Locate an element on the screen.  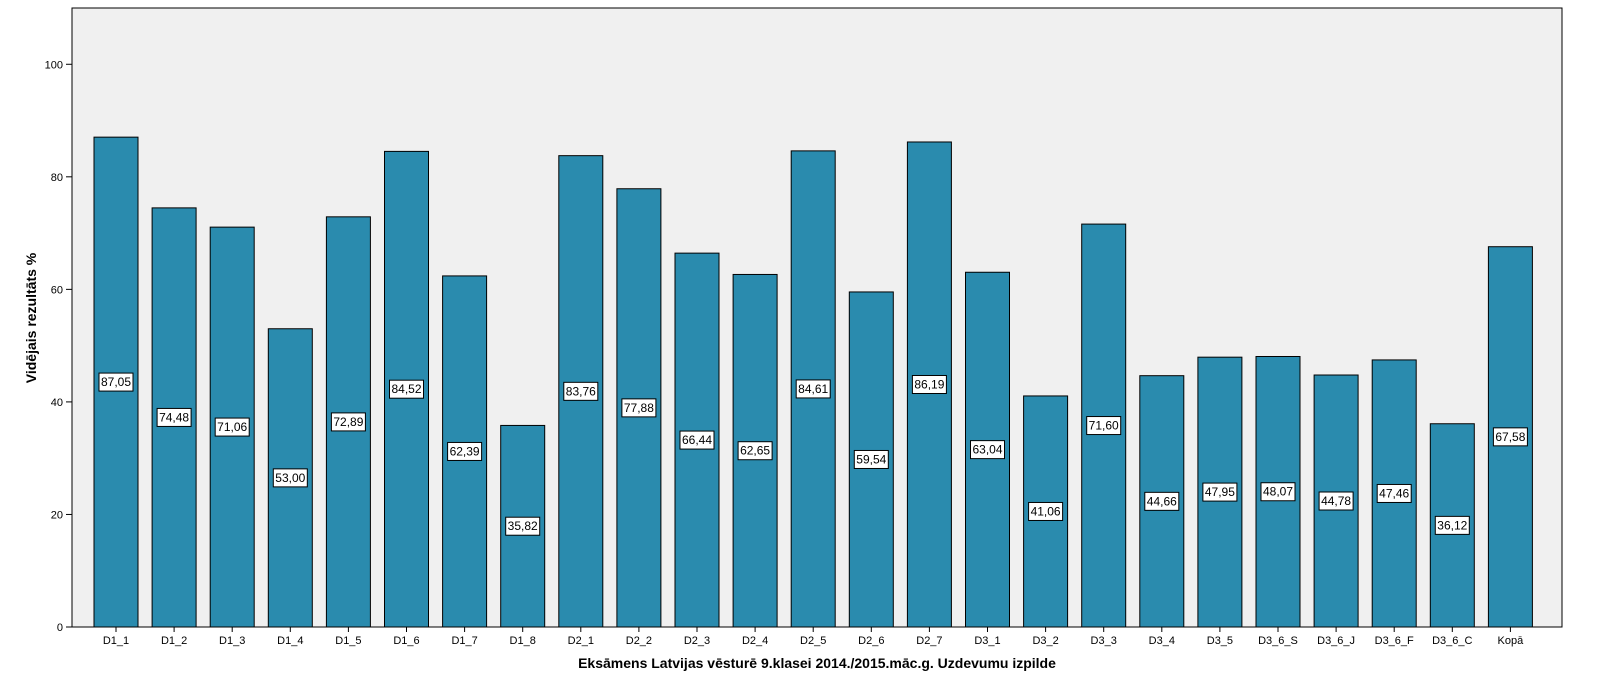
data-label: 71,06 is located at coordinates (232, 427).